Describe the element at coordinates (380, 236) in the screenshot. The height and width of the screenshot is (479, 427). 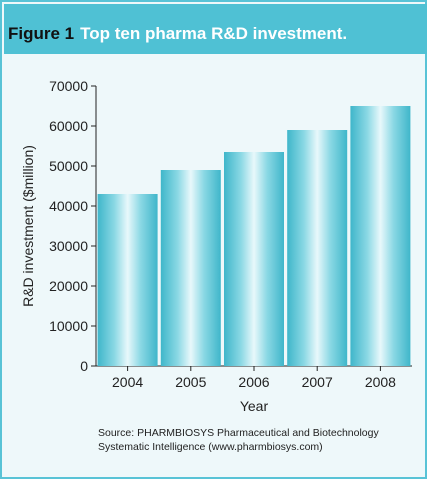
I see `bar-2008` at that location.